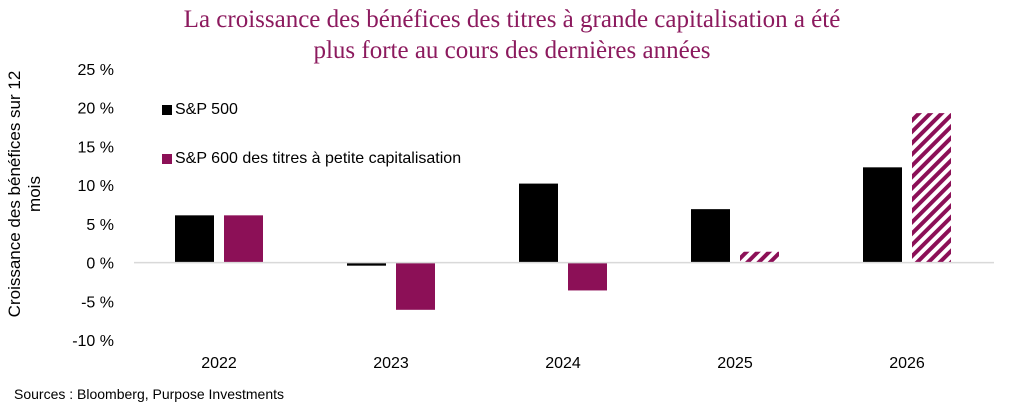 The height and width of the screenshot is (414, 1024). Describe the element at coordinates (96, 186) in the screenshot. I see `y-tick-label: 10 %` at that location.